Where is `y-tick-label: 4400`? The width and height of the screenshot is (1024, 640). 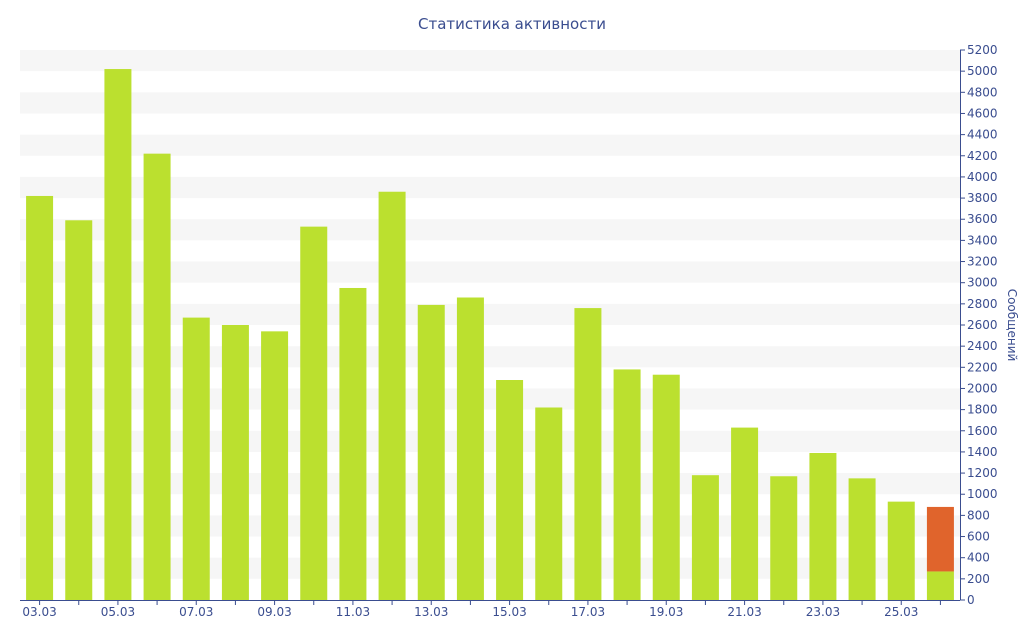 y-tick-label: 4400 is located at coordinates (982, 135).